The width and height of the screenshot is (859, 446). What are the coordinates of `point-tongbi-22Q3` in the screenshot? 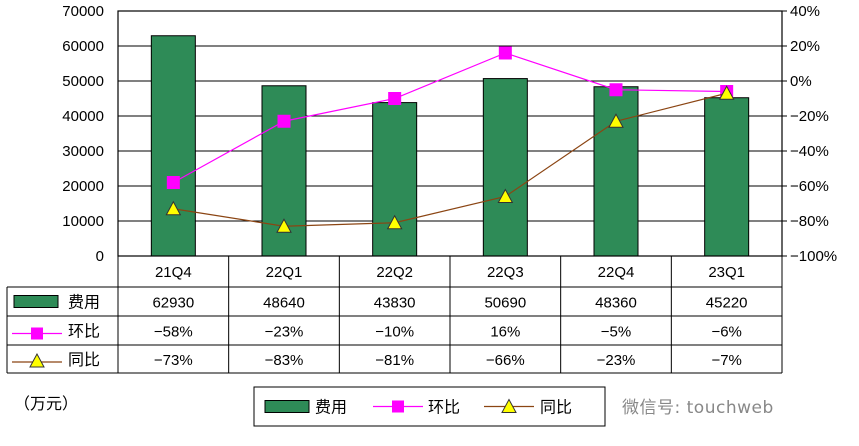 It's located at (505, 195).